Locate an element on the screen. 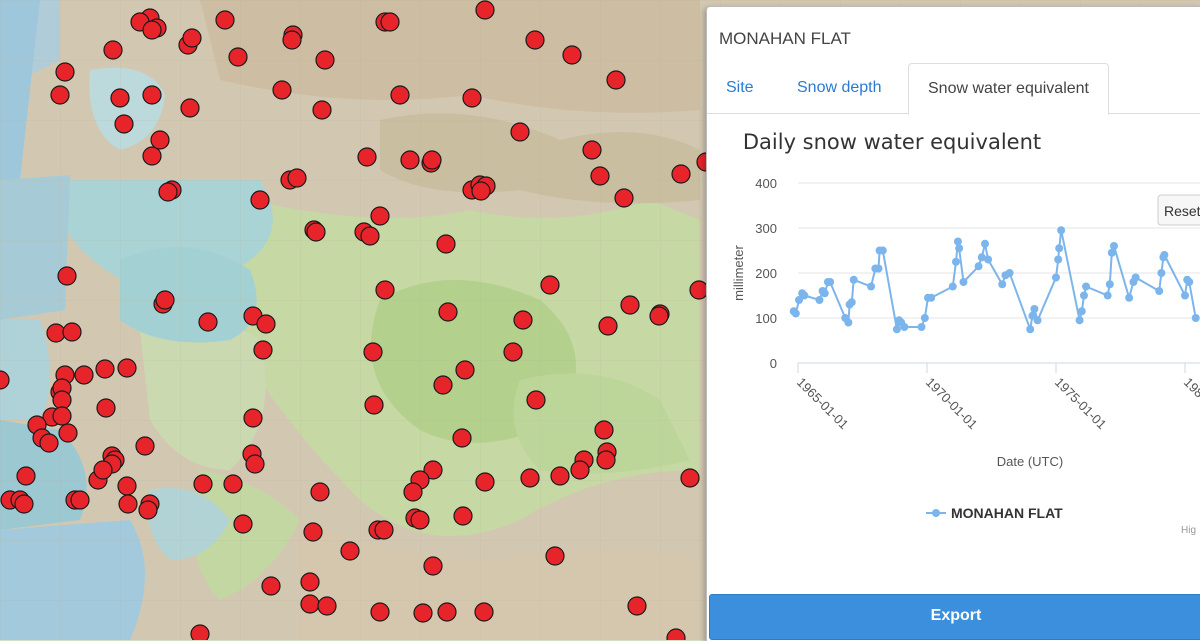 Image resolution: width=1200 pixels, height=641 pixels. chart-legend: MONAHAN FLAT is located at coordinates (994, 513).